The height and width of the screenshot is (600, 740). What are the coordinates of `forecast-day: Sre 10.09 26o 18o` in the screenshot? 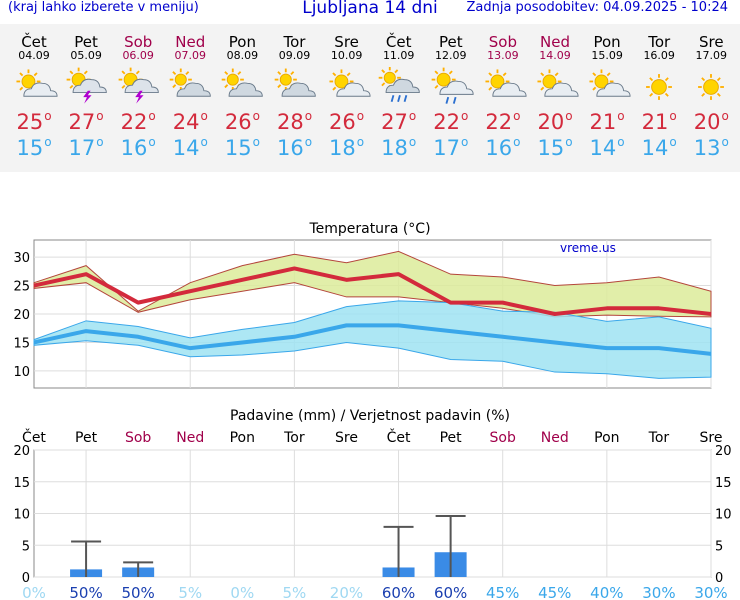 It's located at (347, 92).